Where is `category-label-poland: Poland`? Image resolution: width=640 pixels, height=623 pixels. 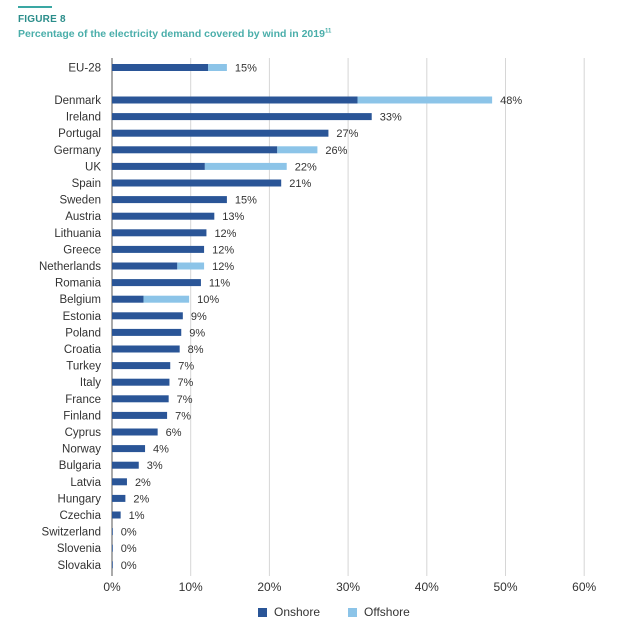 category-label-poland: Poland is located at coordinates (83, 333).